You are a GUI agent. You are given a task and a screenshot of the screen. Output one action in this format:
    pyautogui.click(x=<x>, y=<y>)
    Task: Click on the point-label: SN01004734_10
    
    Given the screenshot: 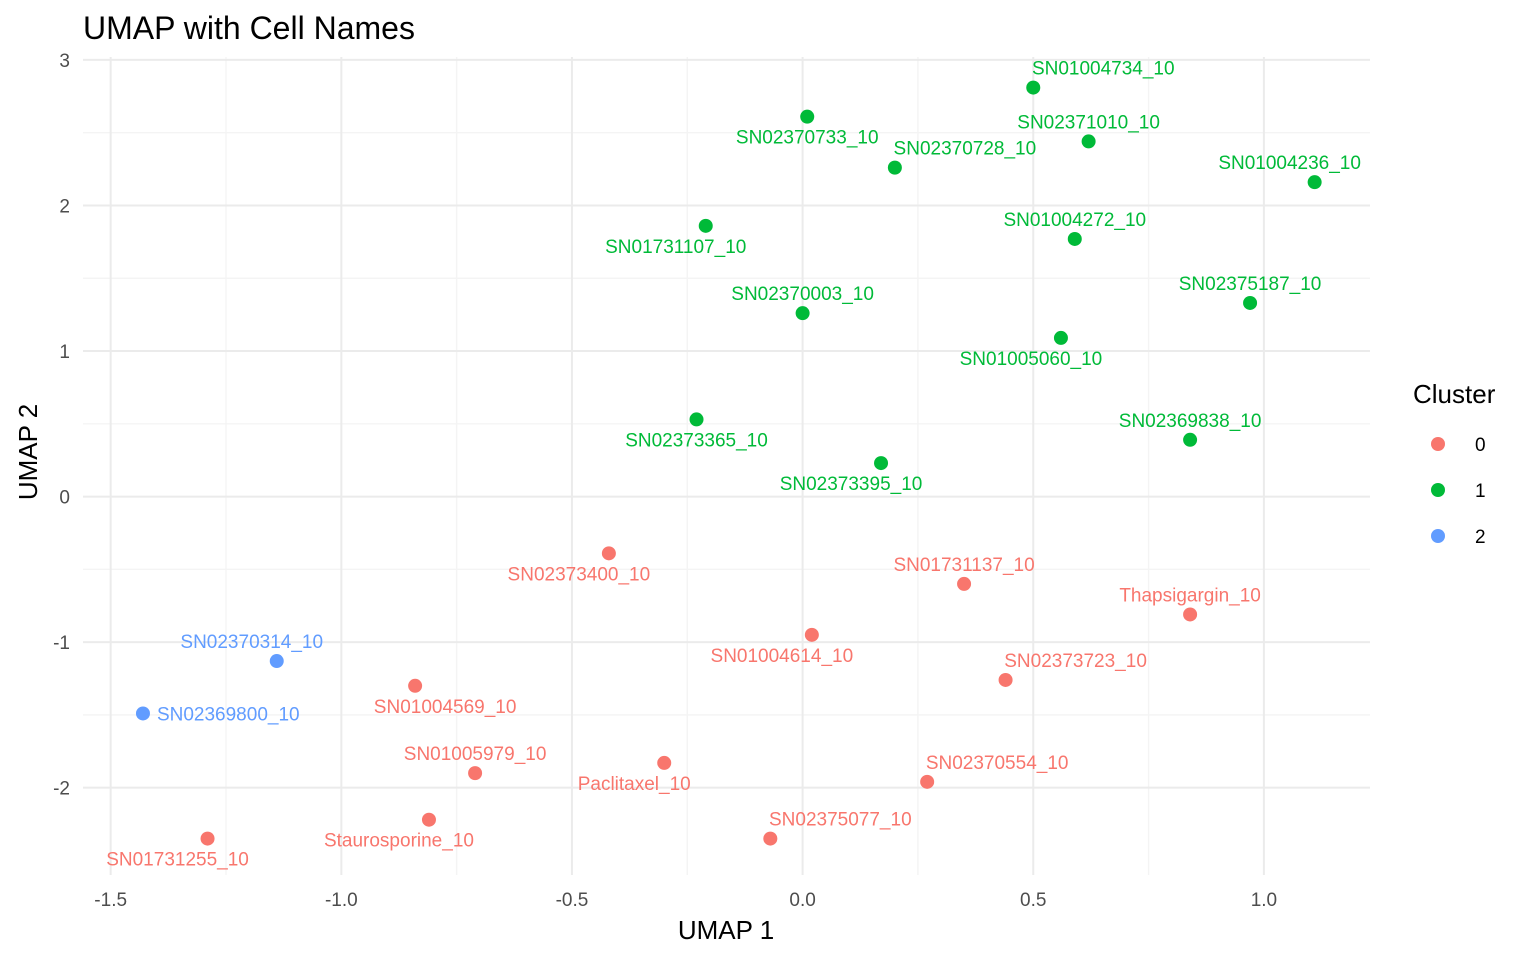 What is the action you would take?
    pyautogui.click(x=1103, y=69)
    